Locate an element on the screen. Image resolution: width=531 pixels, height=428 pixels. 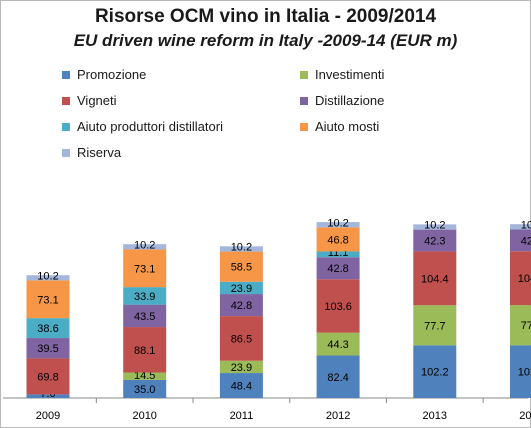
data-label: 103.6 is located at coordinates (338, 307).